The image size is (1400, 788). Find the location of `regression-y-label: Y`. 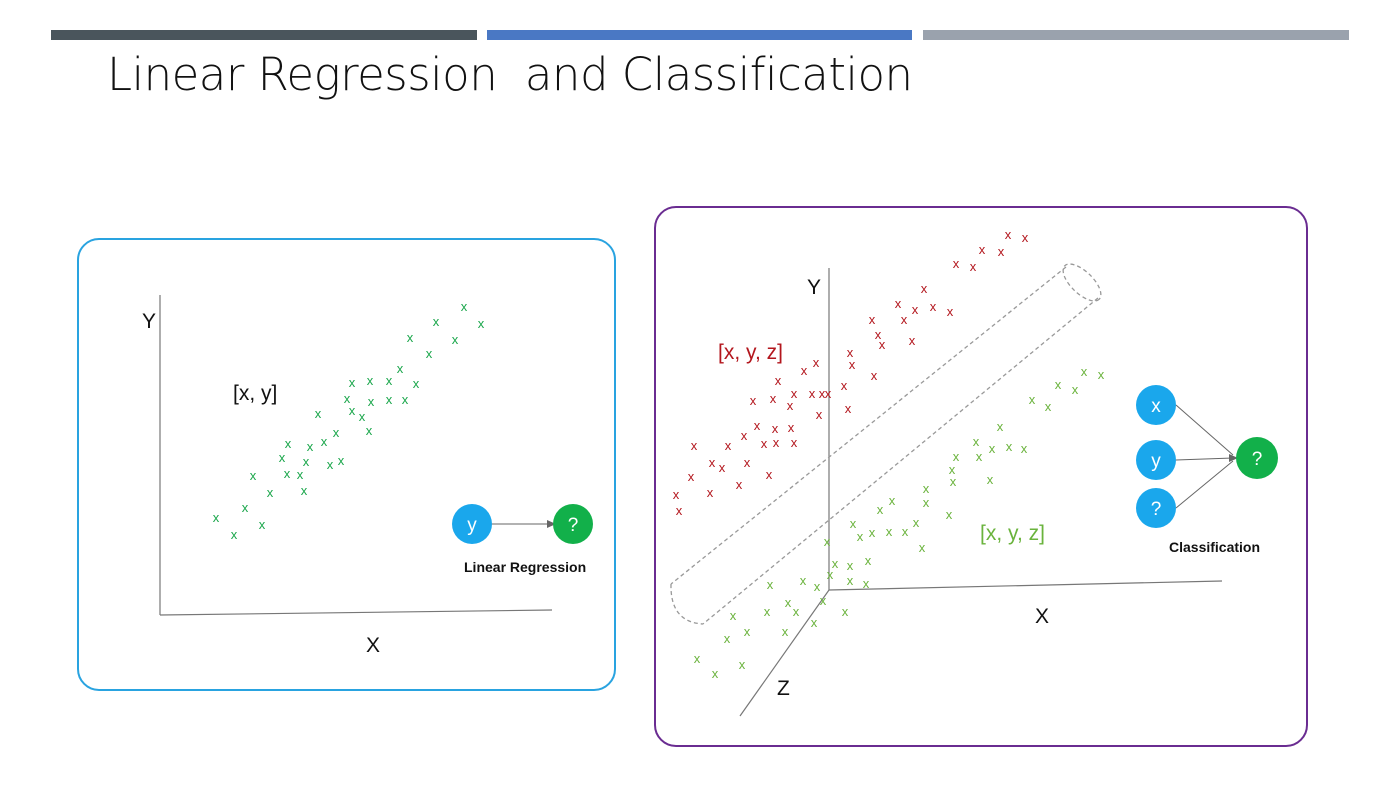

regression-y-label: Y is located at coordinates (149, 321).